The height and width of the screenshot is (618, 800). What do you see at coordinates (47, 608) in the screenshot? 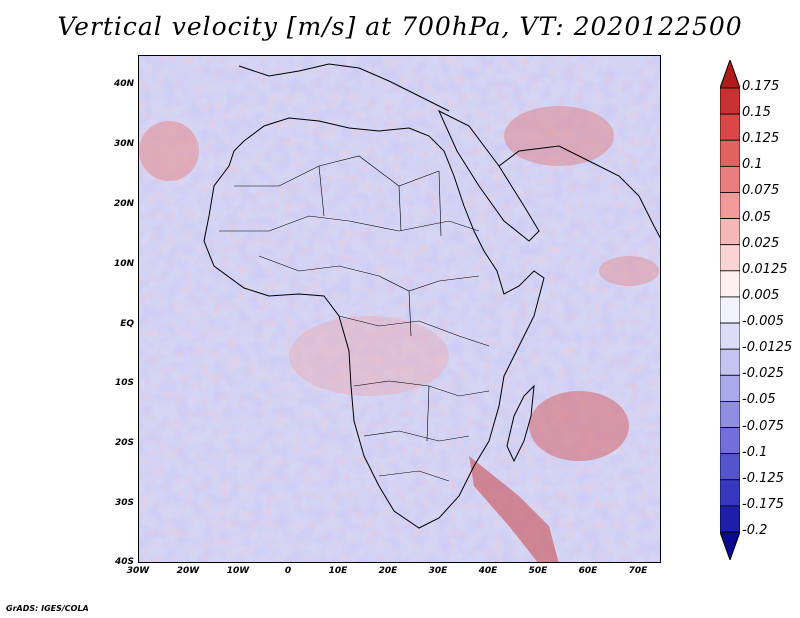
I see `footer-credit: GrADS: IGES/COLA` at bounding box center [47, 608].